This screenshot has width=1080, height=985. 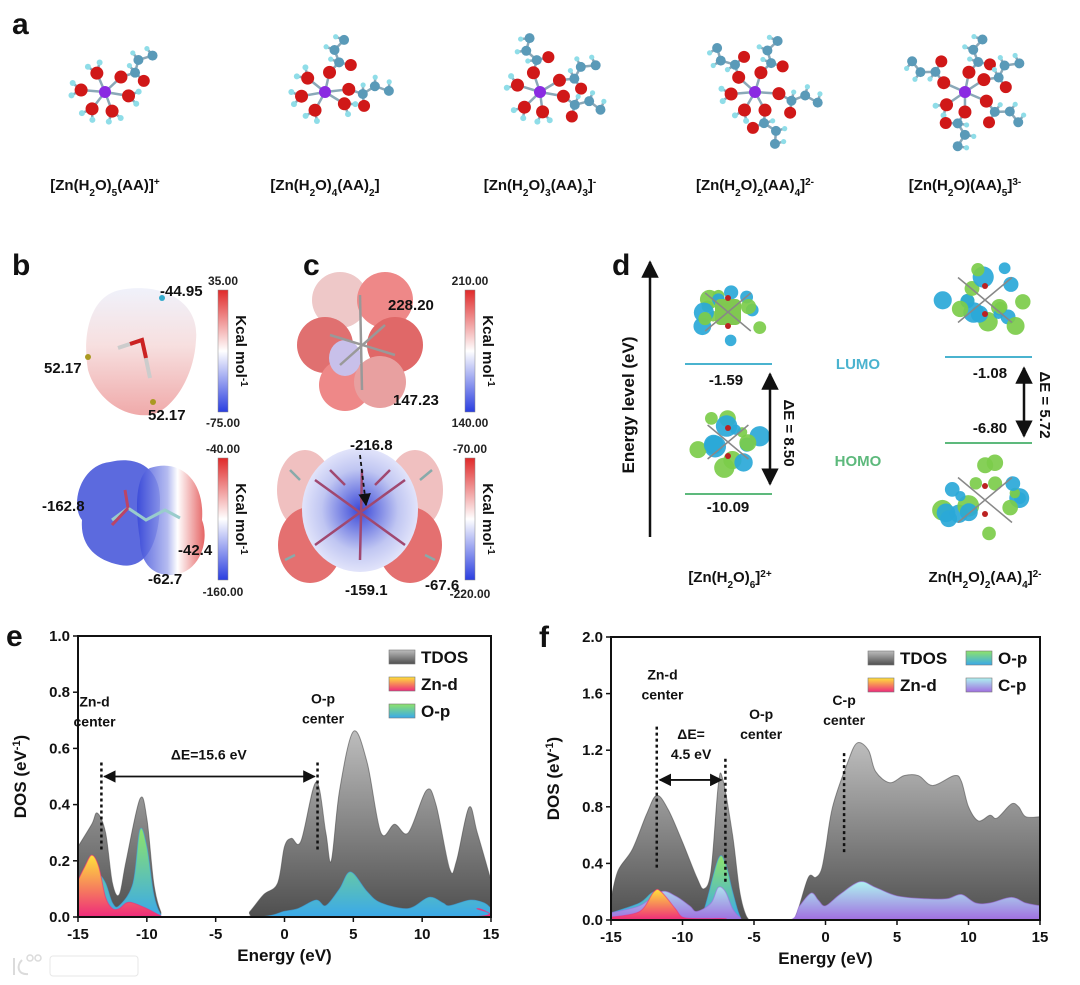 What do you see at coordinates (470, 594) in the screenshot?
I see `scale-min: -220.00` at bounding box center [470, 594].